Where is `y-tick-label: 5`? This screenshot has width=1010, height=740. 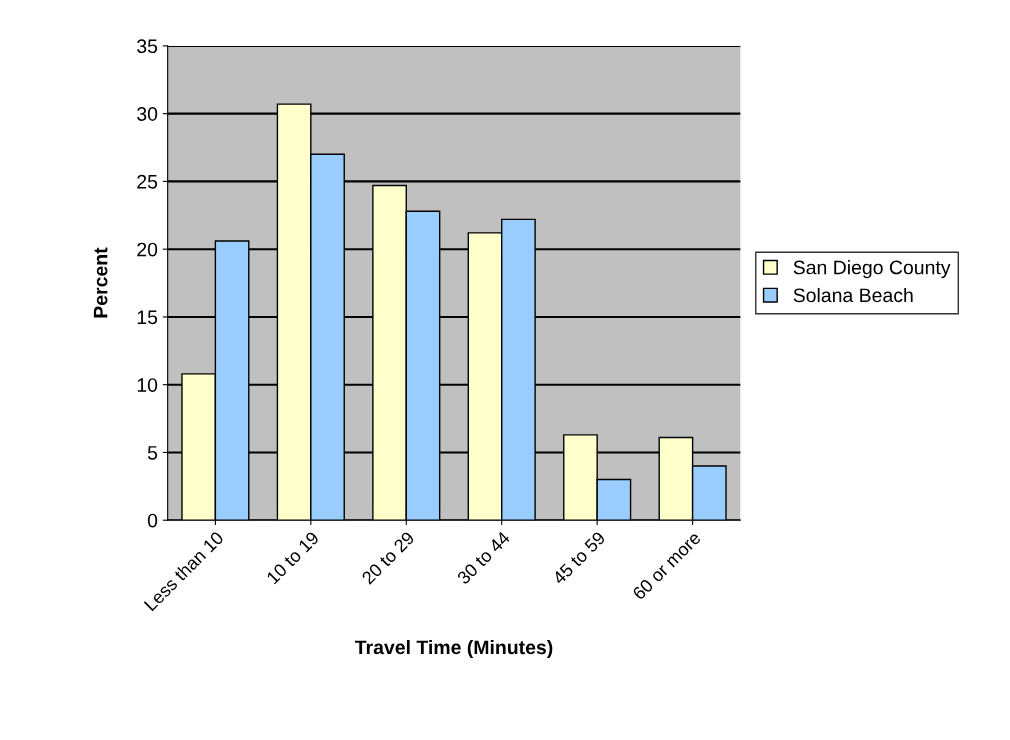
y-tick-label: 5 is located at coordinates (152, 453).